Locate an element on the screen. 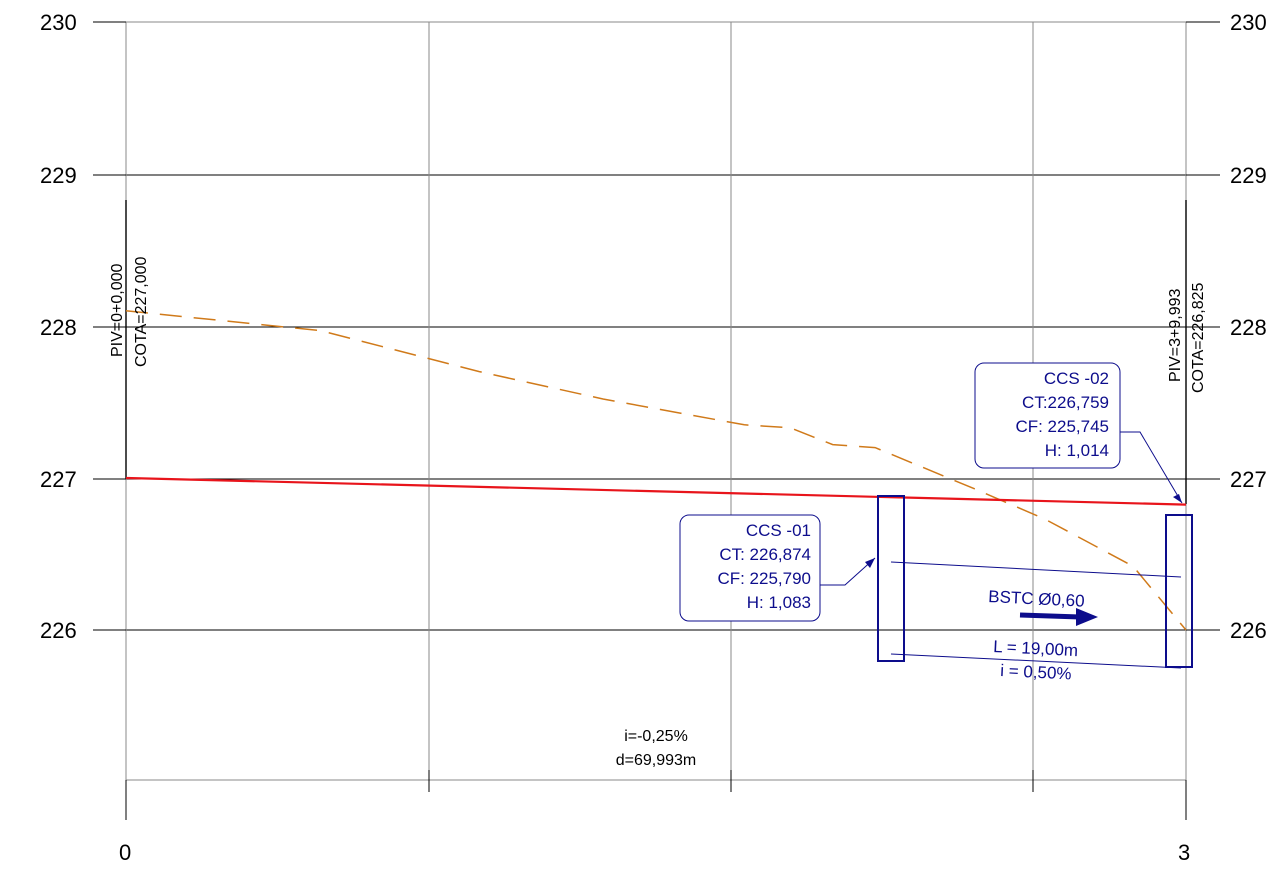  callout-ccs-01-arrowhead is located at coordinates (870, 563).